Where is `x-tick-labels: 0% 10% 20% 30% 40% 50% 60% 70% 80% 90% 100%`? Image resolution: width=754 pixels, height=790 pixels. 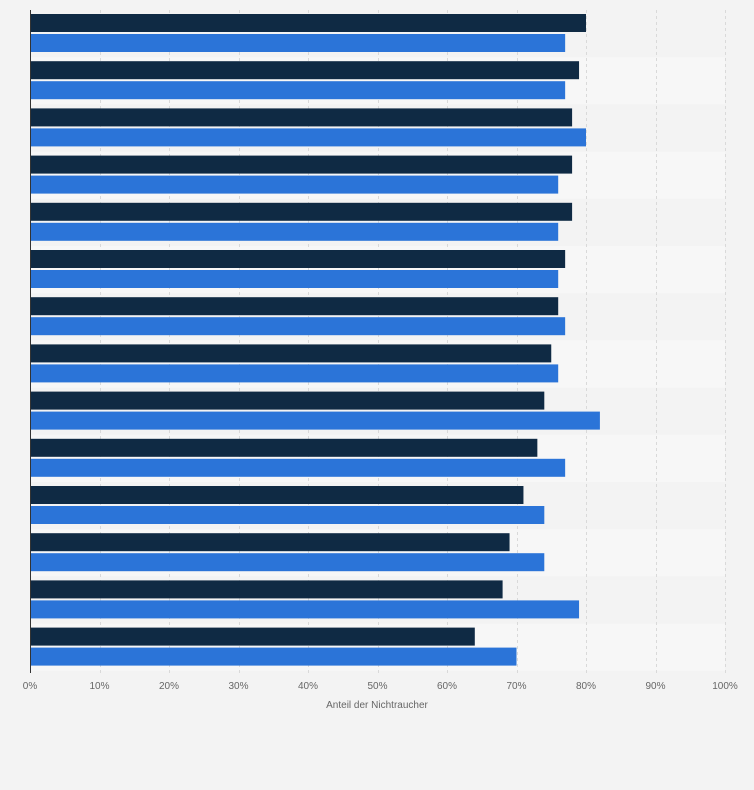 x-tick-labels: 0% 10% 20% 30% 40% 50% 60% 70% 80% 90% 100% is located at coordinates (380, 686).